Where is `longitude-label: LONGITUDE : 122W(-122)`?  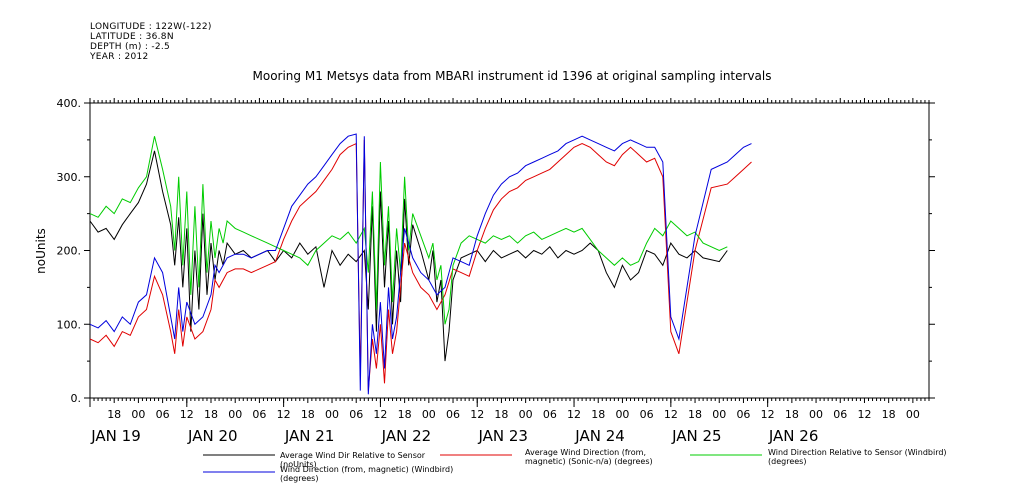
longitude-label: LONGITUDE : 122W(-122) is located at coordinates (151, 27).